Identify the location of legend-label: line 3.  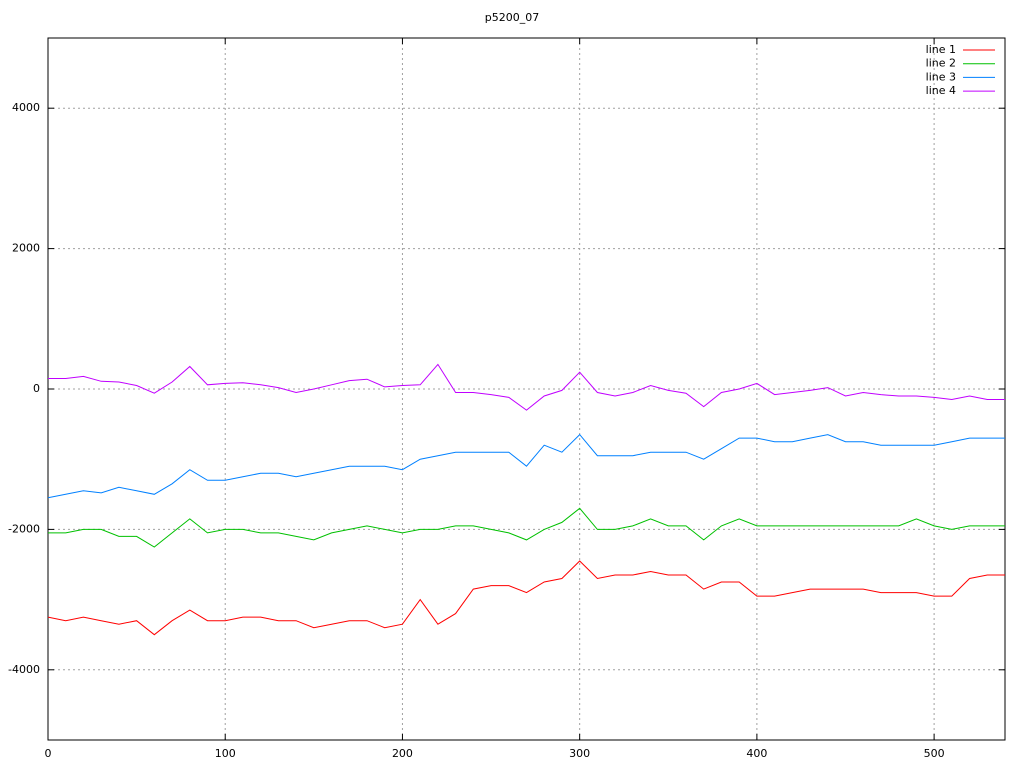
(941, 76).